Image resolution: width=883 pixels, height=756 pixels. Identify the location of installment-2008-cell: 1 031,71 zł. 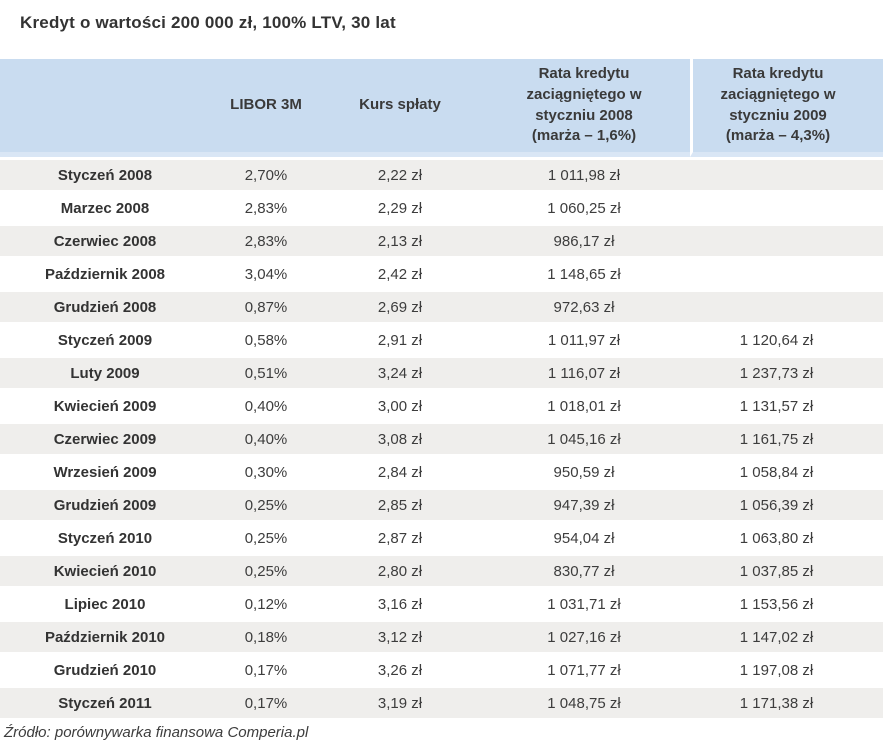
(584, 604).